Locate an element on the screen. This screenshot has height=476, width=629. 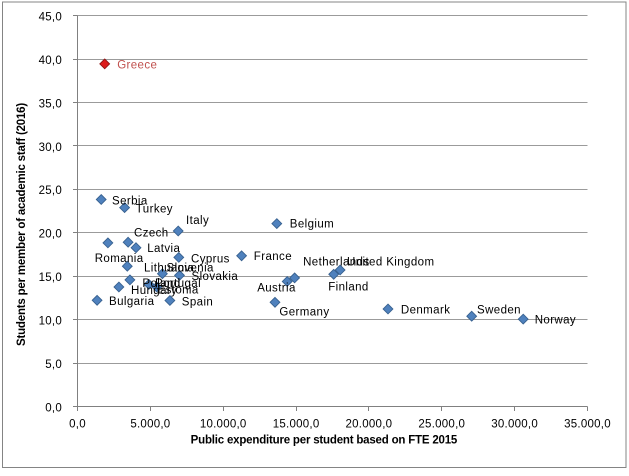
svg-text: 35,0 is located at coordinates (50, 104).